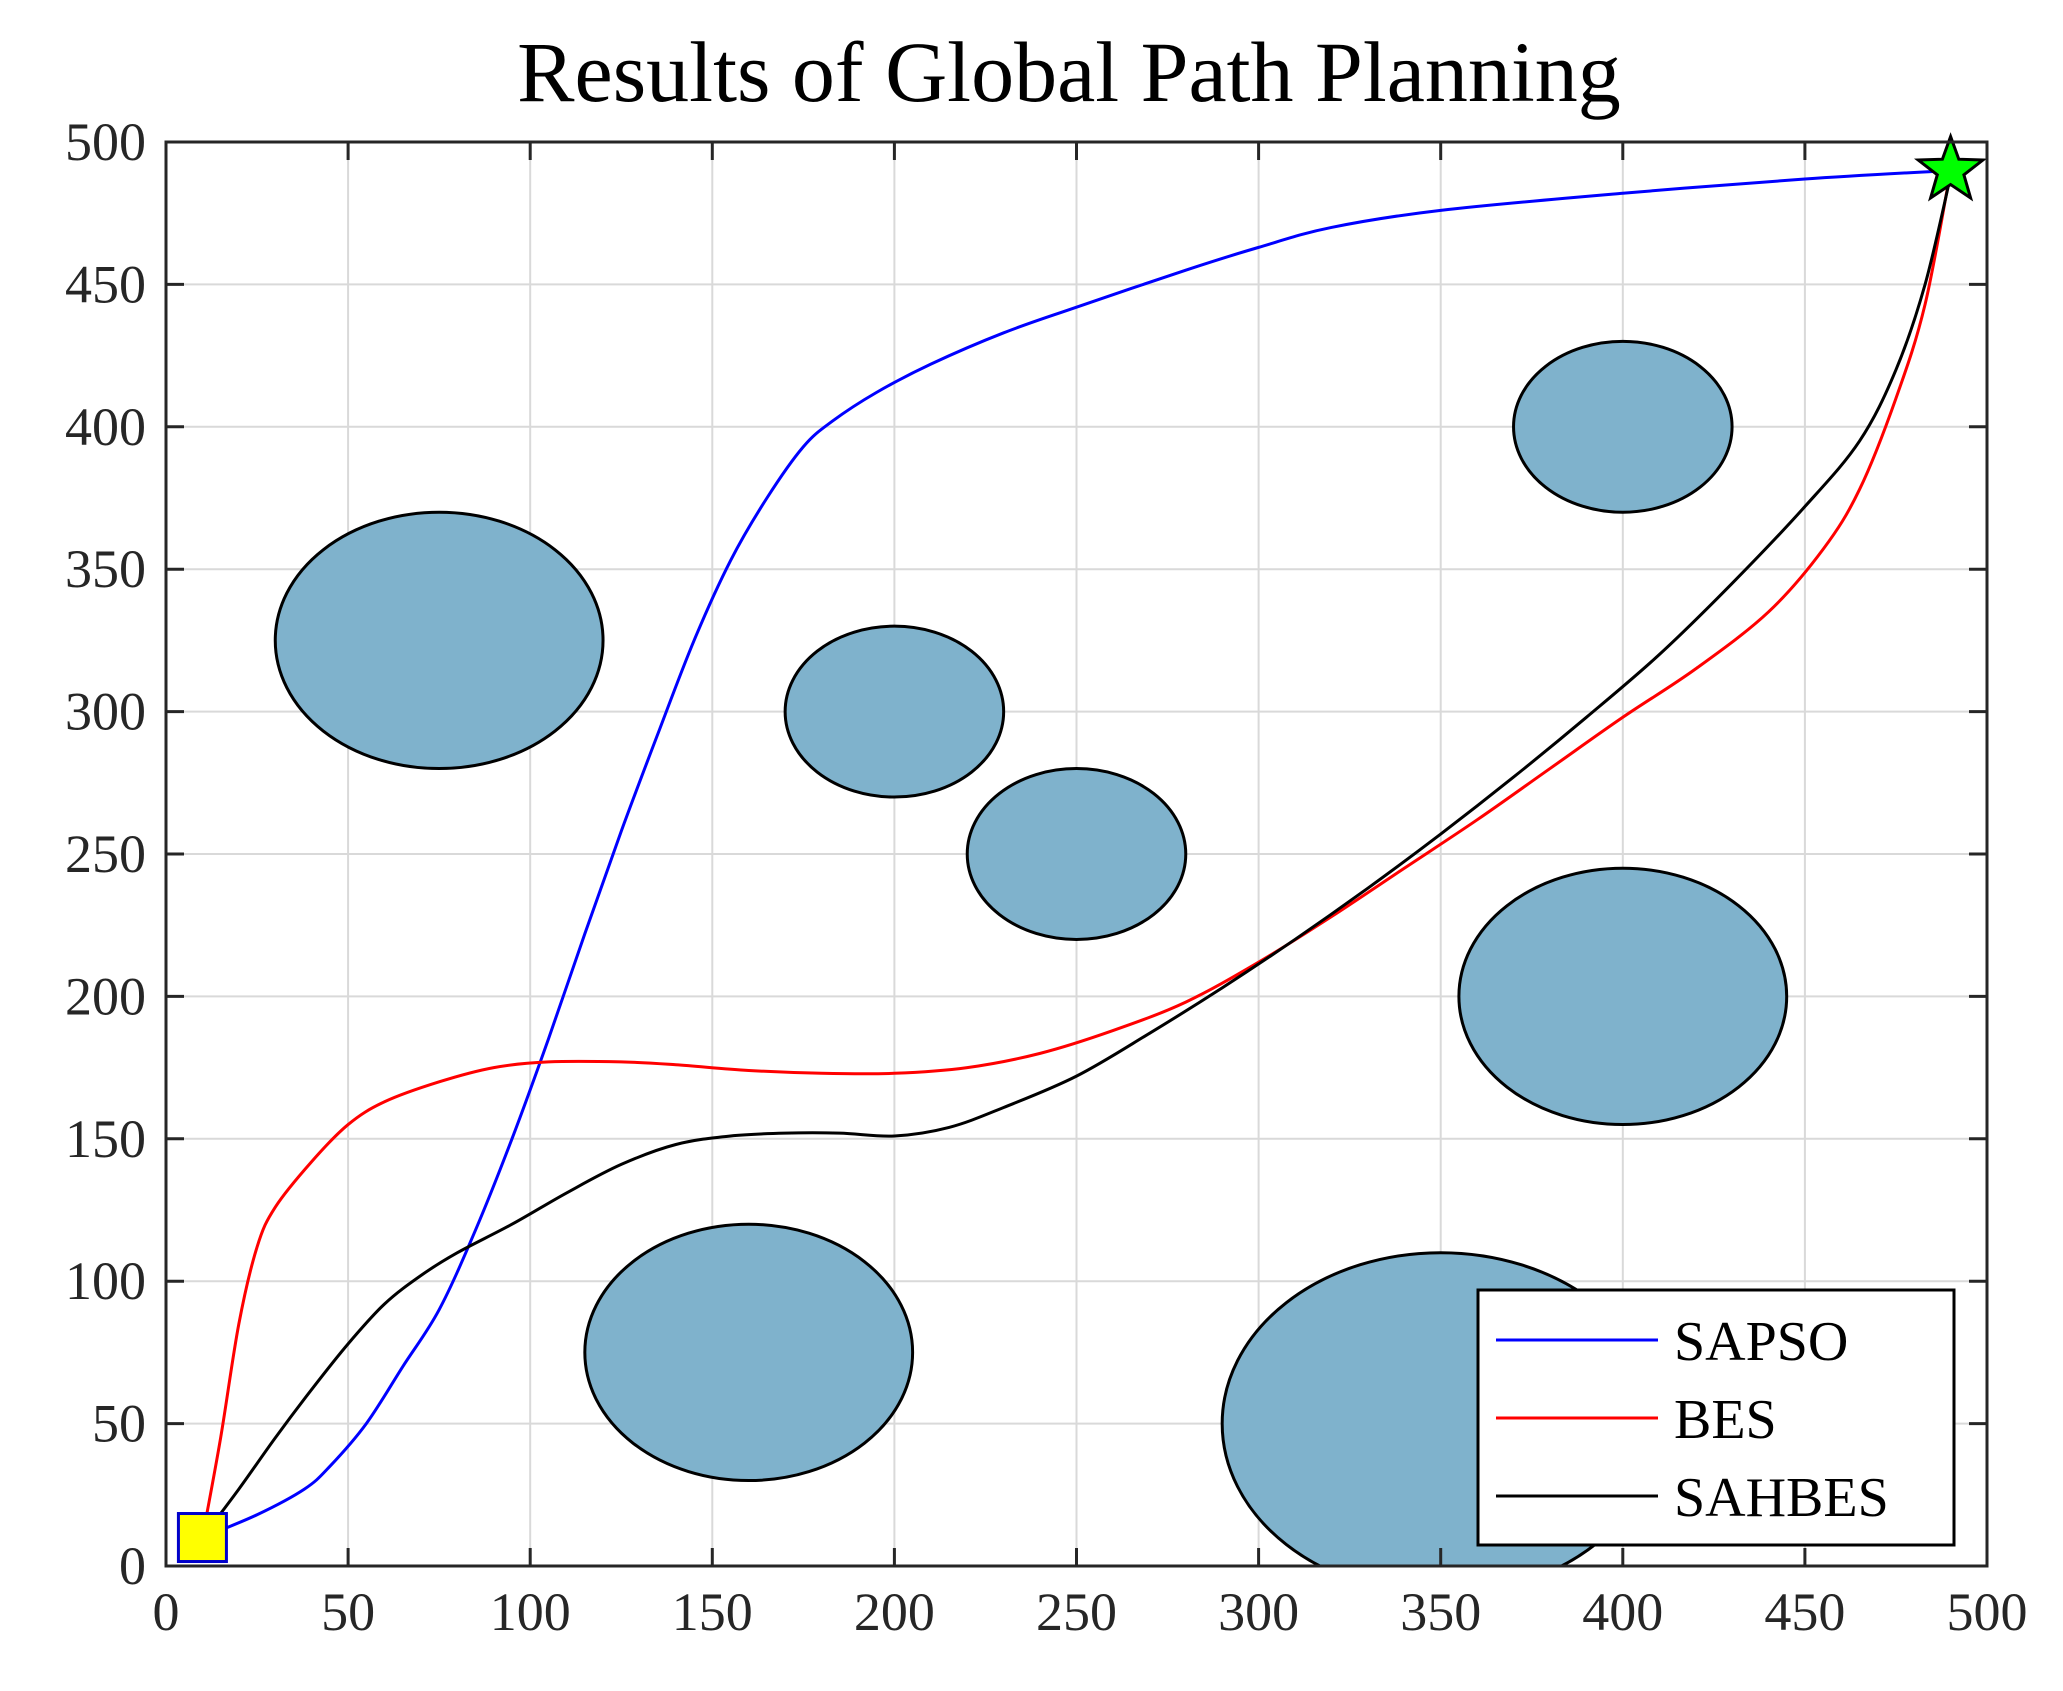 The image size is (2063, 1691). What do you see at coordinates (1258, 1612) in the screenshot?
I see `x-tick-label: 300` at bounding box center [1258, 1612].